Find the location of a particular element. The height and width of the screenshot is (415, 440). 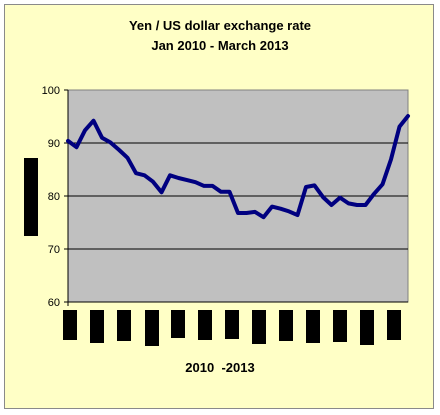

chart-subtitle: Jan 2010 - March 2013 is located at coordinates (220, 45).